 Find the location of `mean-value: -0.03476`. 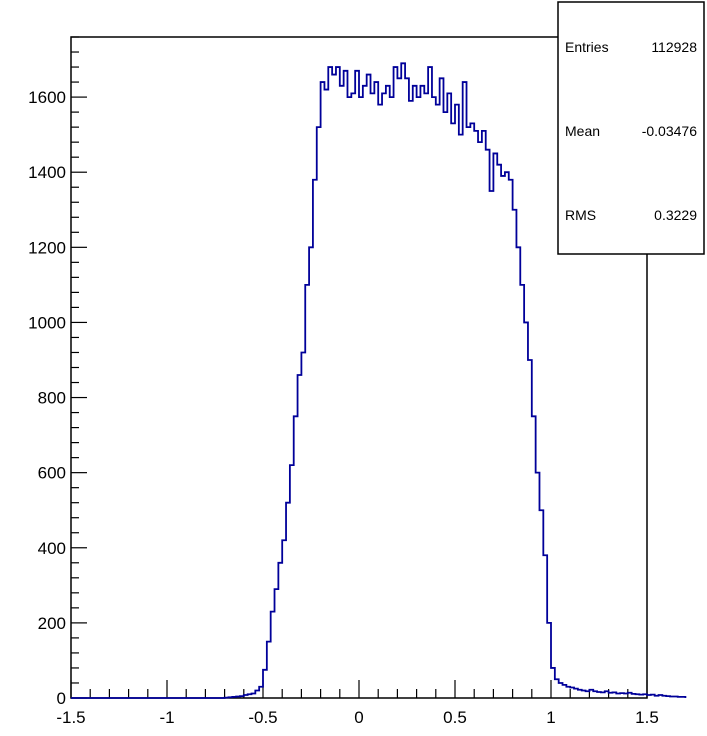

mean-value: -0.03476 is located at coordinates (669, 131).